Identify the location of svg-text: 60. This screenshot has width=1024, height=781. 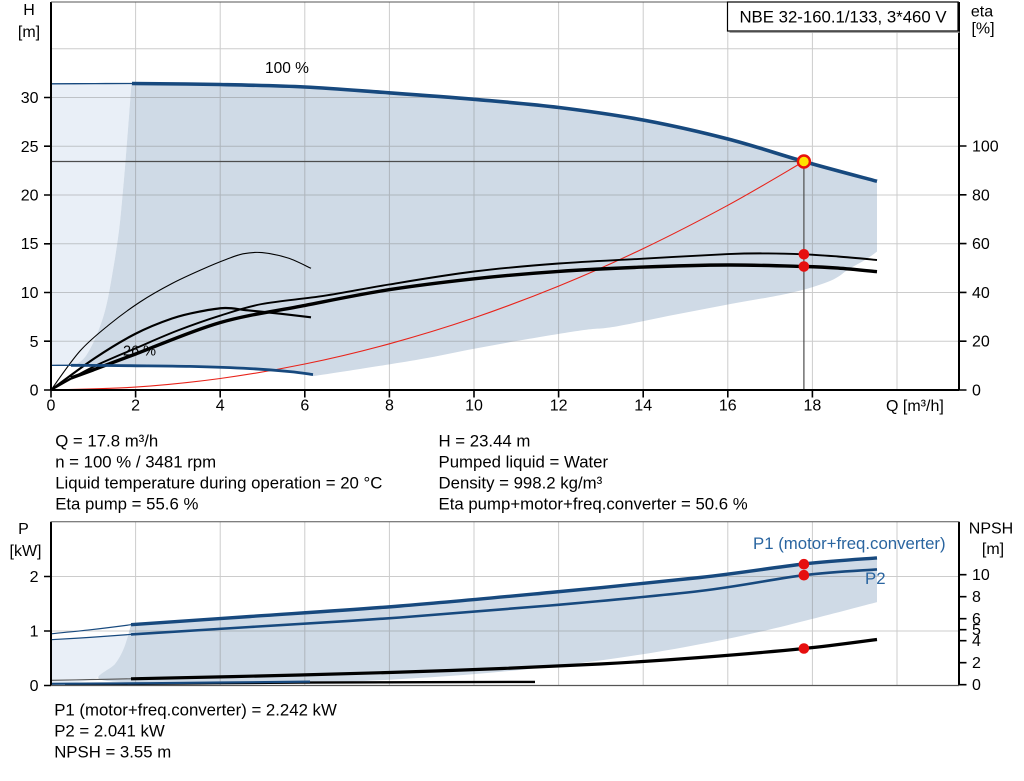
(981, 244).